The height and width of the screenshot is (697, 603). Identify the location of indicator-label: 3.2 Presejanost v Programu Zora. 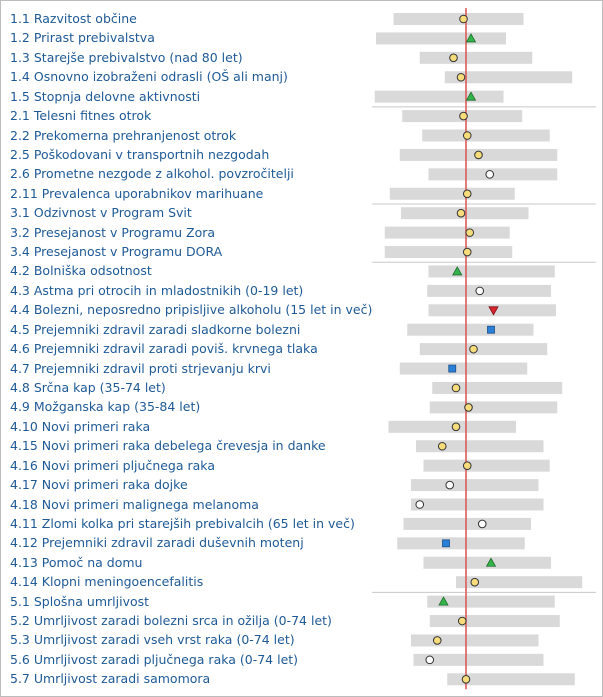
(113, 232).